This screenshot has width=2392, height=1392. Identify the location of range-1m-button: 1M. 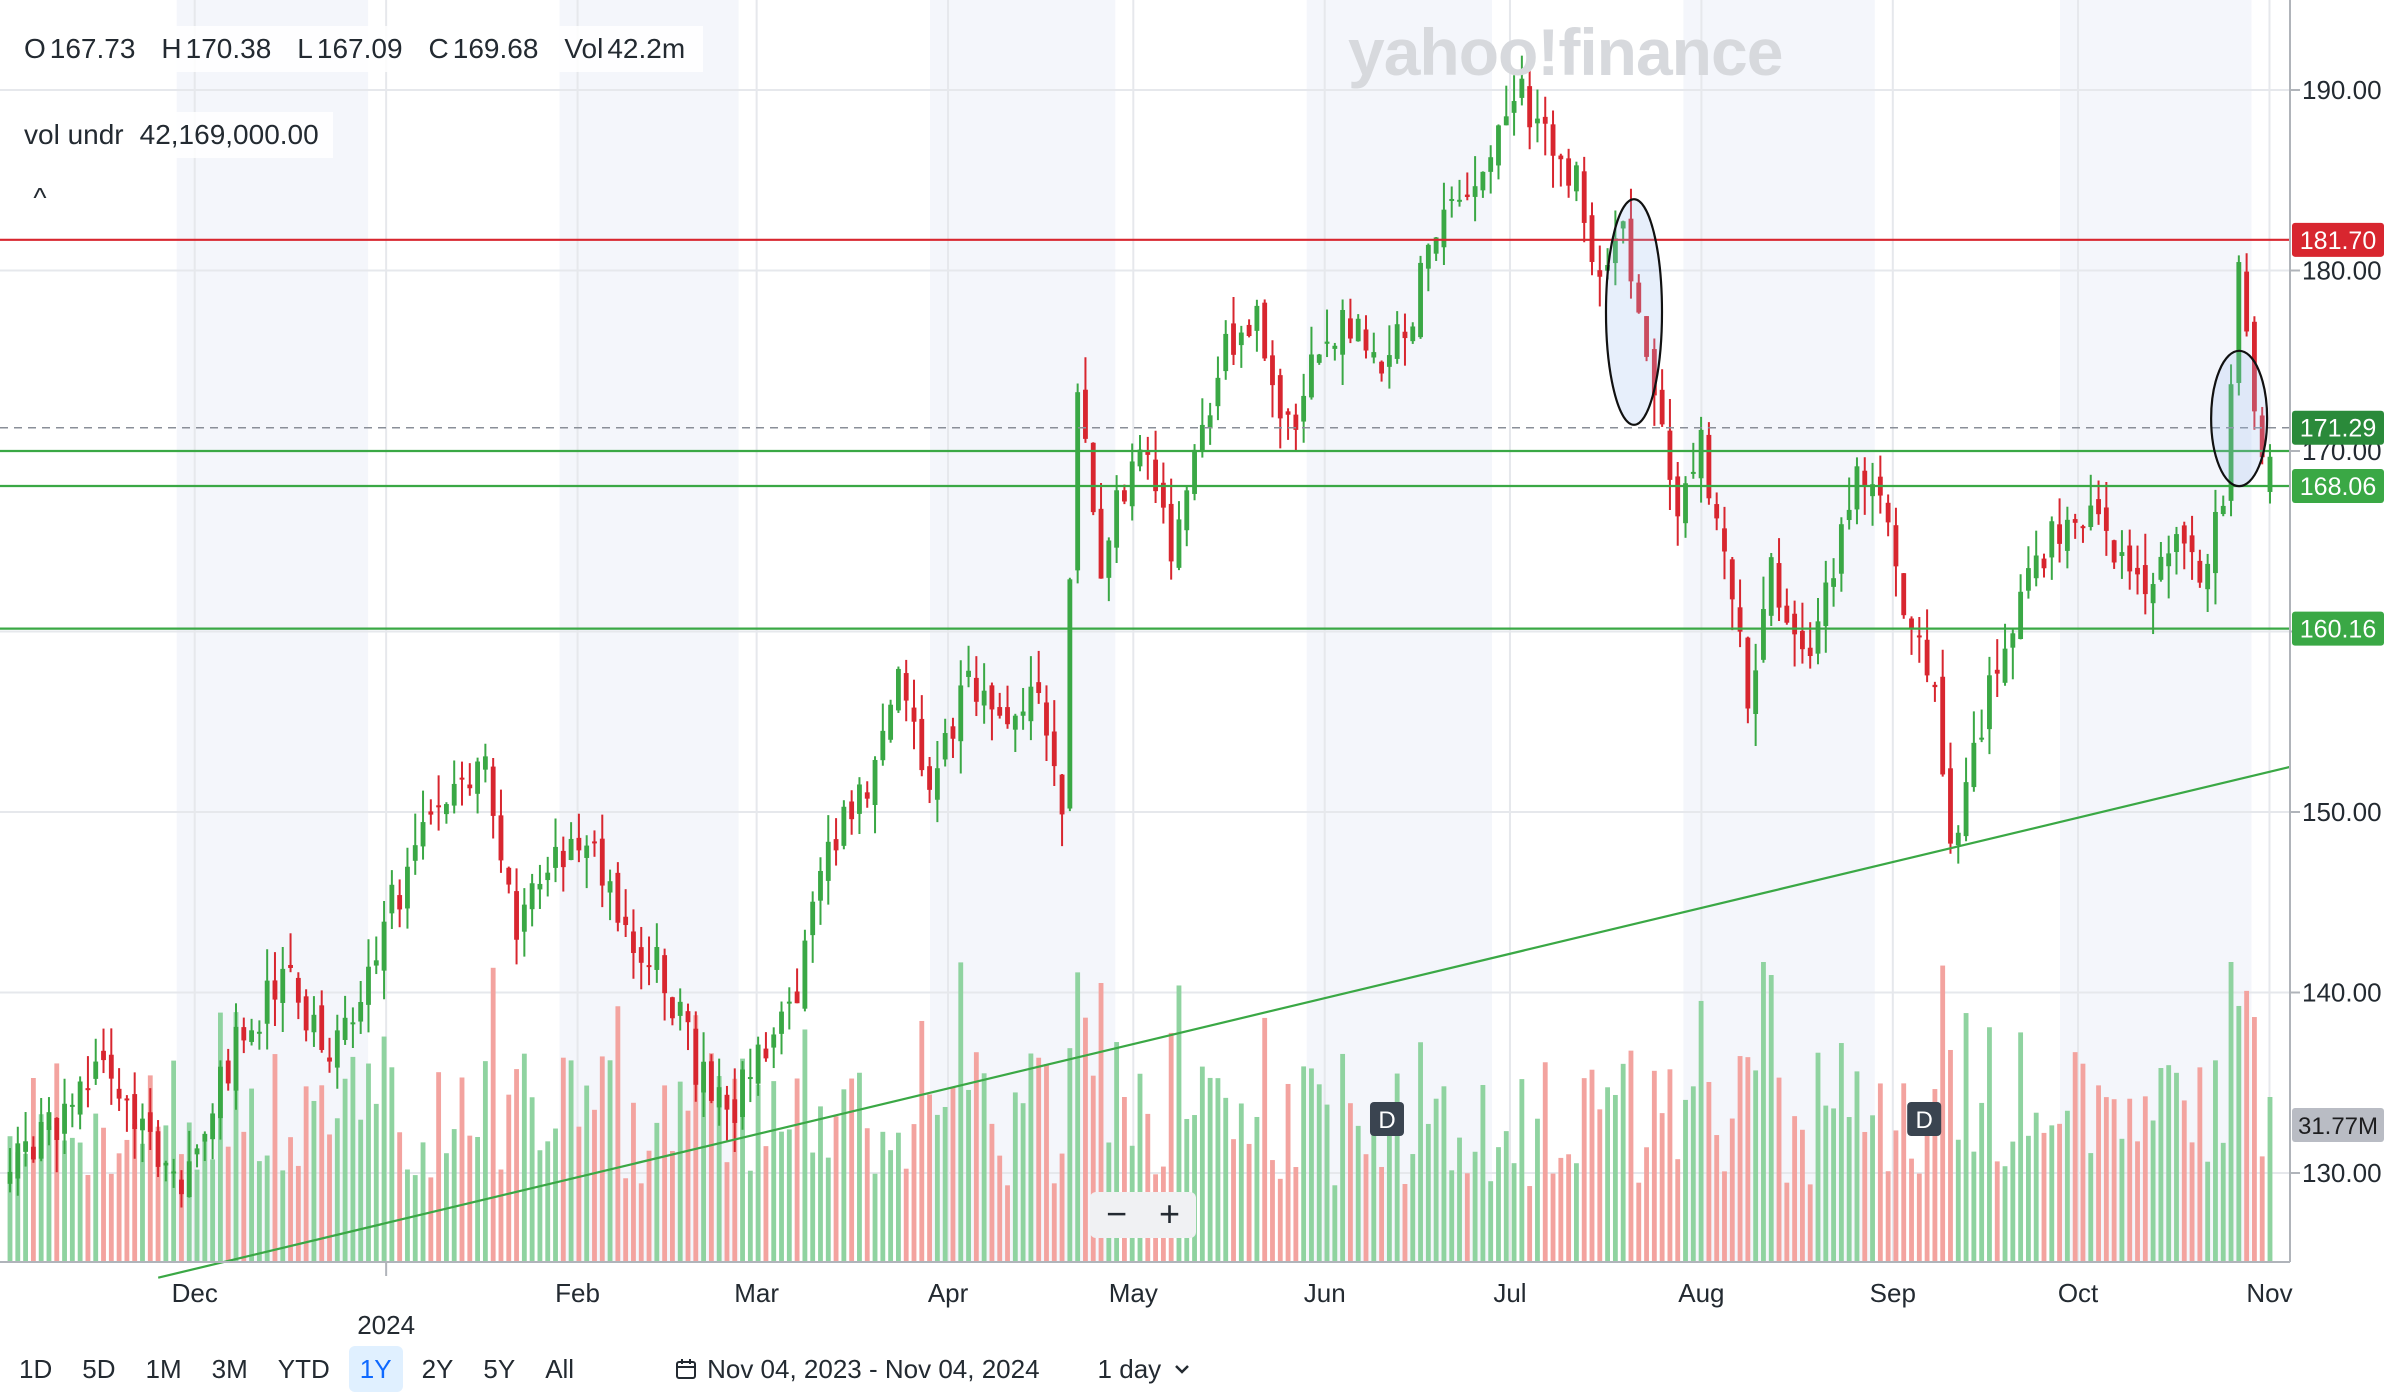
(163, 1369).